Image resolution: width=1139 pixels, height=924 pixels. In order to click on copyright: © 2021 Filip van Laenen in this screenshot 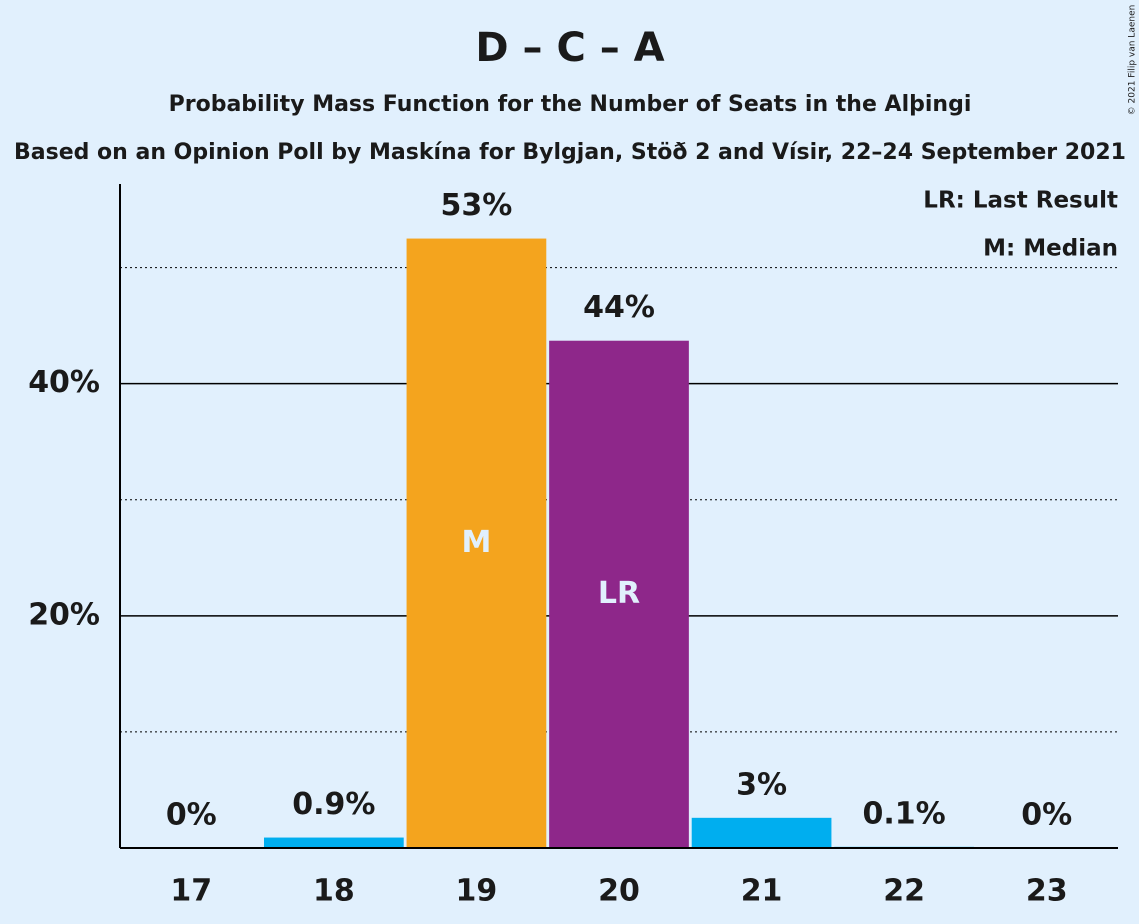, I will do `click(1133, 60)`.